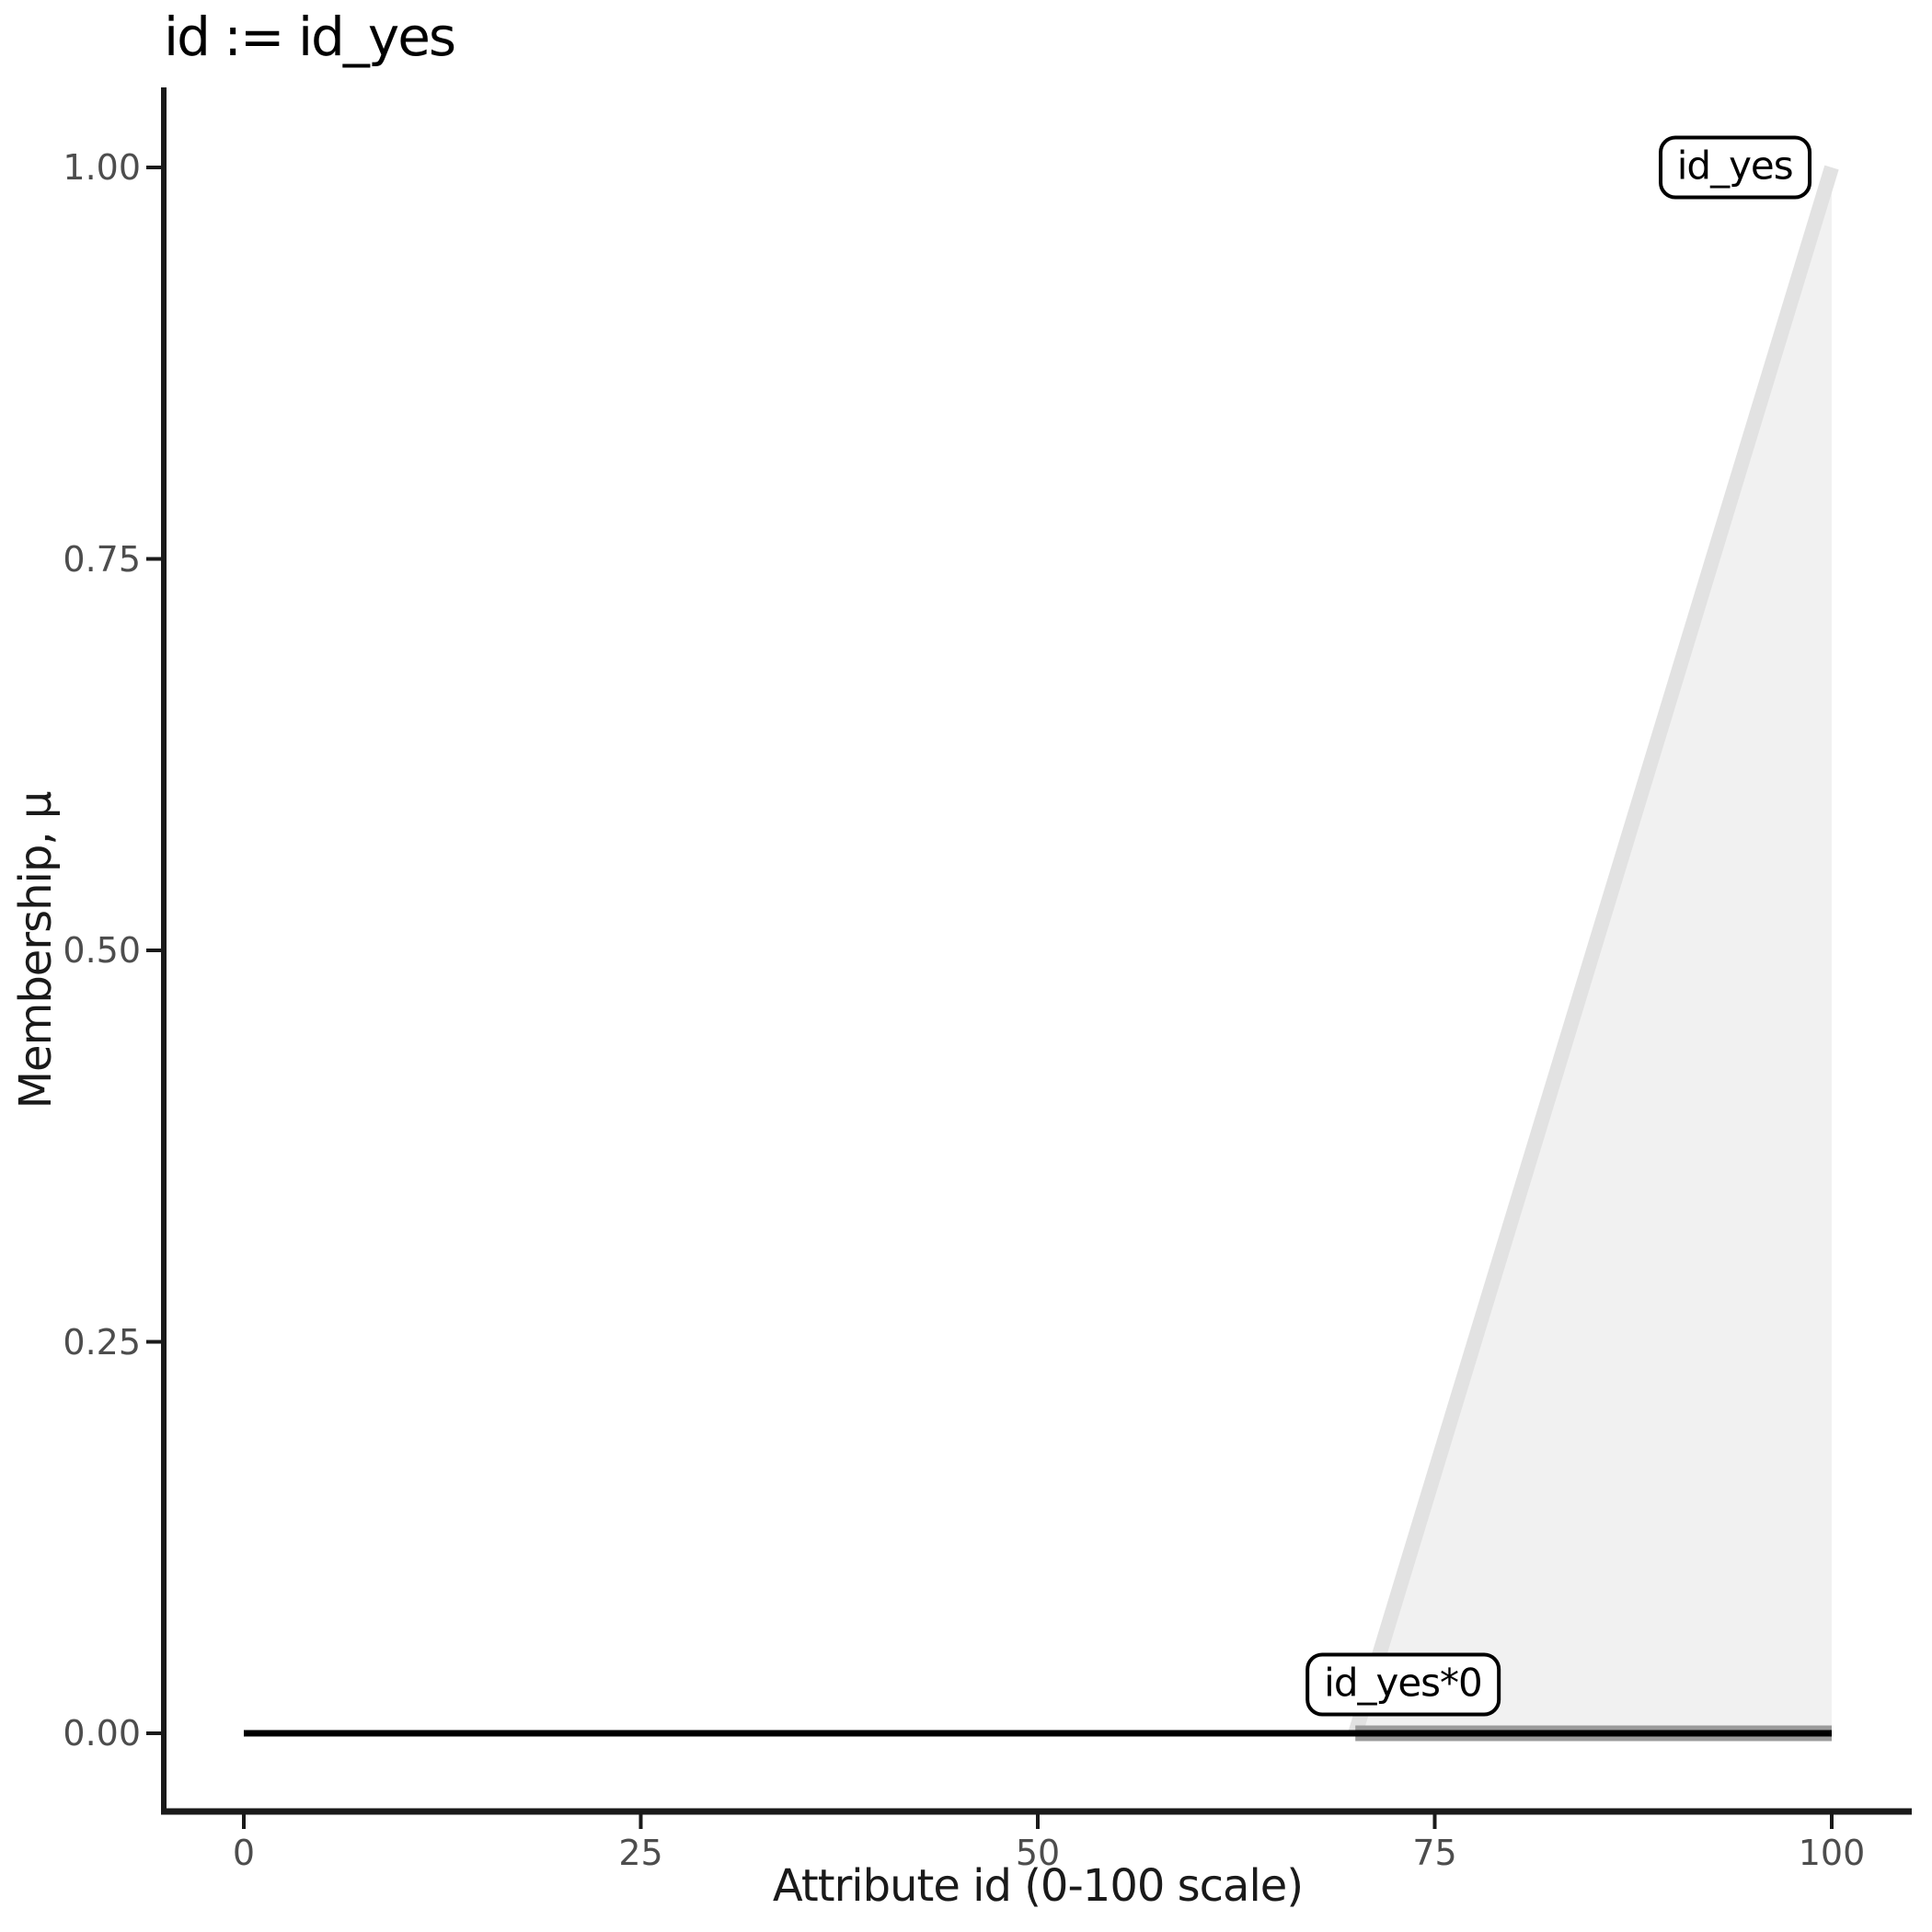  What do you see at coordinates (102, 559) in the screenshot?
I see `y-tick-label: 0.75` at bounding box center [102, 559].